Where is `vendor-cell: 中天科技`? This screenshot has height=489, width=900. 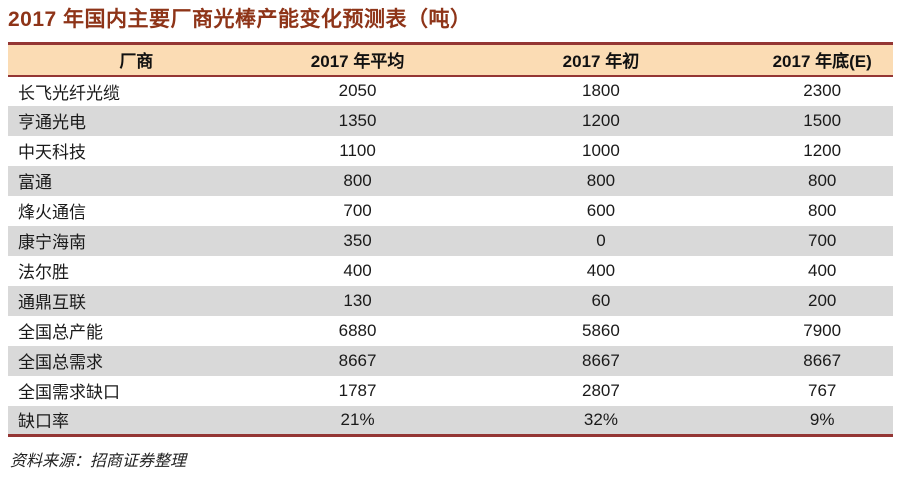 vendor-cell: 中天科技 is located at coordinates (52, 152).